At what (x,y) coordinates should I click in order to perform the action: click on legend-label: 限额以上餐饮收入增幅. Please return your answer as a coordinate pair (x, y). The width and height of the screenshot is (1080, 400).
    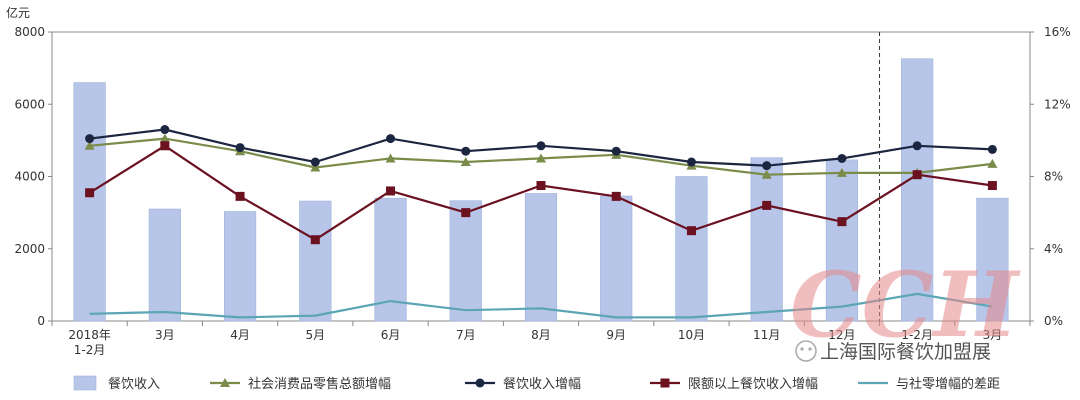
    Looking at the image, I should click on (753, 384).